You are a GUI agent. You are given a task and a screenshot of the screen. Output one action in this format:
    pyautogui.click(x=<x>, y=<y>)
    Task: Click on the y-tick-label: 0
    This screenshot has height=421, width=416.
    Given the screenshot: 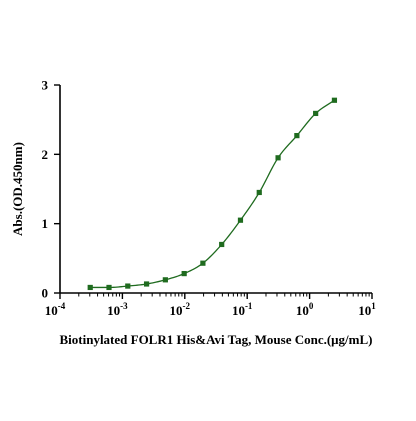 What is the action you would take?
    pyautogui.click(x=45, y=293)
    